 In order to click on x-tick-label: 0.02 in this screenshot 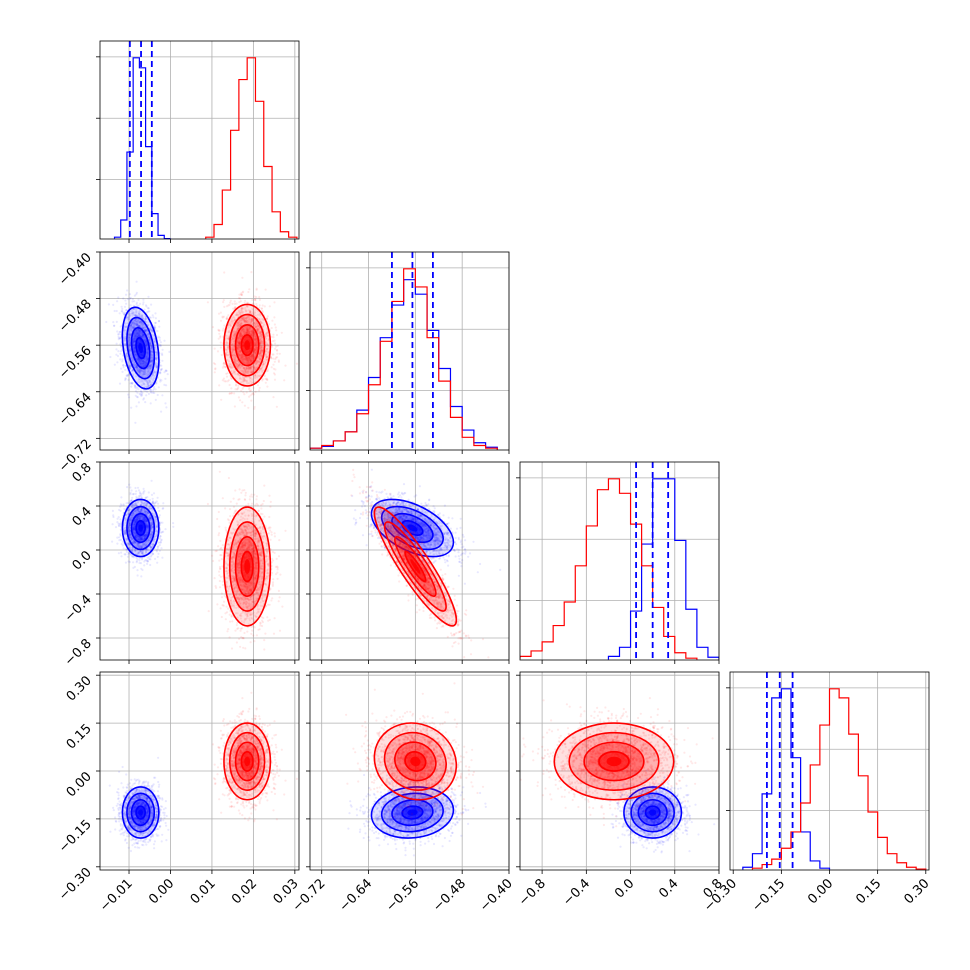, I will do `click(244, 891)`.